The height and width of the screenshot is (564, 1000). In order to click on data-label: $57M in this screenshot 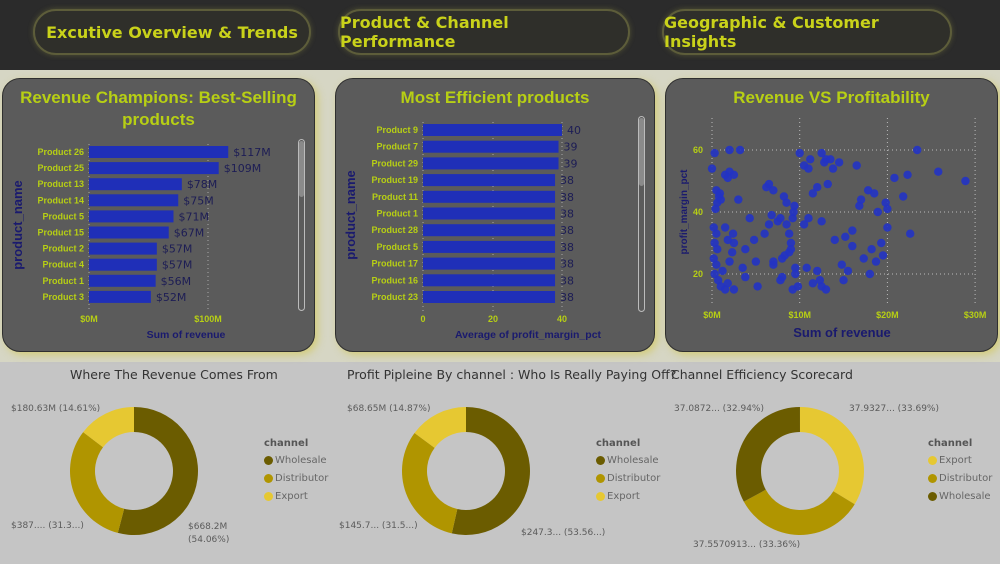, I will do `click(177, 249)`.